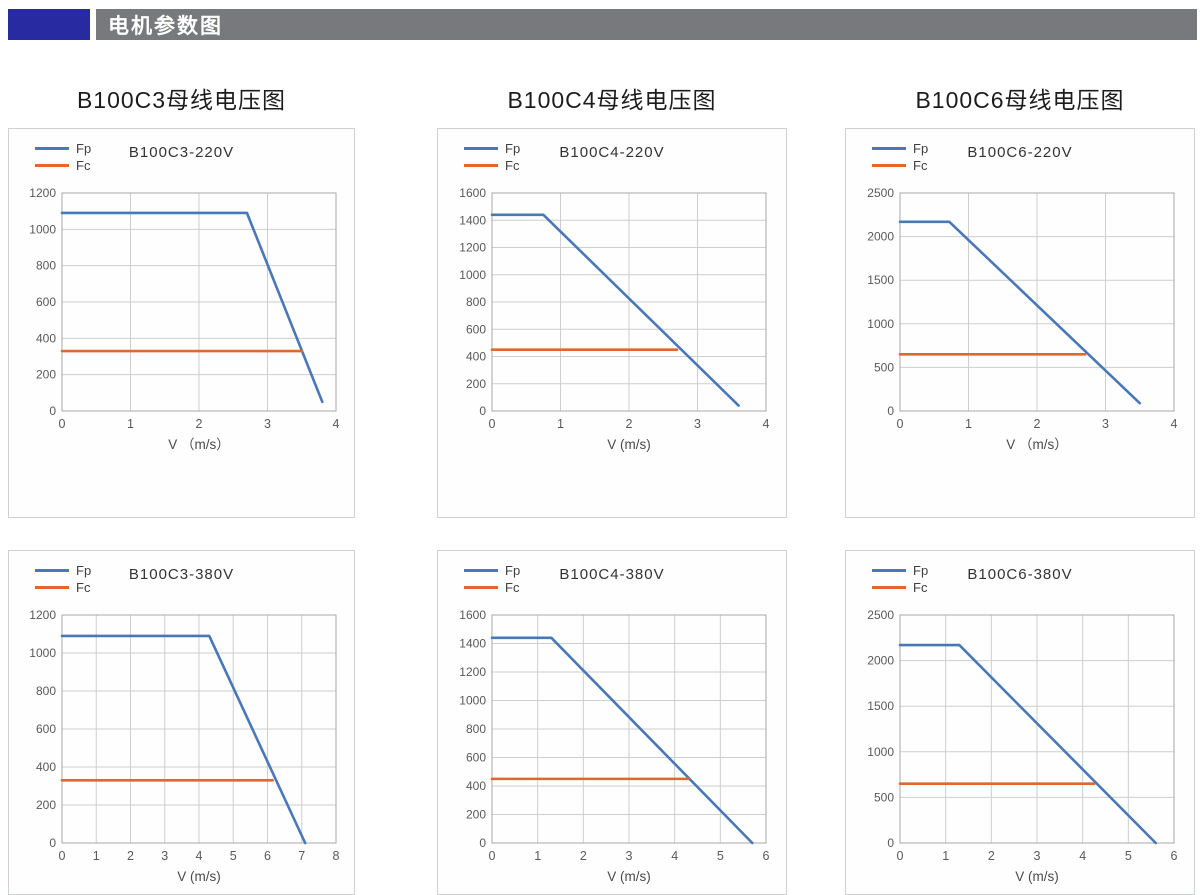 The image size is (1200, 895). I want to click on svg-text: 5, so click(720, 856).